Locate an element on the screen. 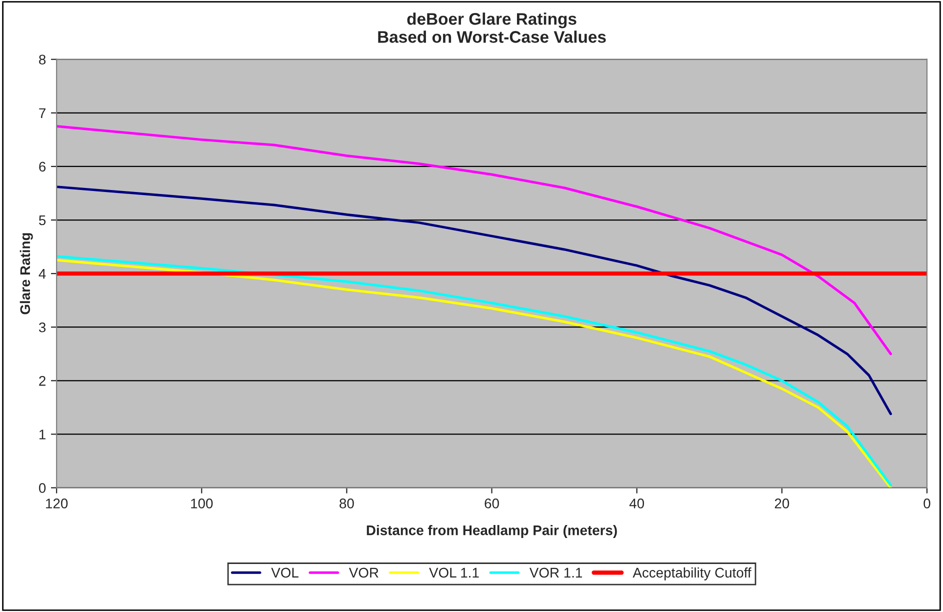  y-tick-label: 7 is located at coordinates (42, 113).